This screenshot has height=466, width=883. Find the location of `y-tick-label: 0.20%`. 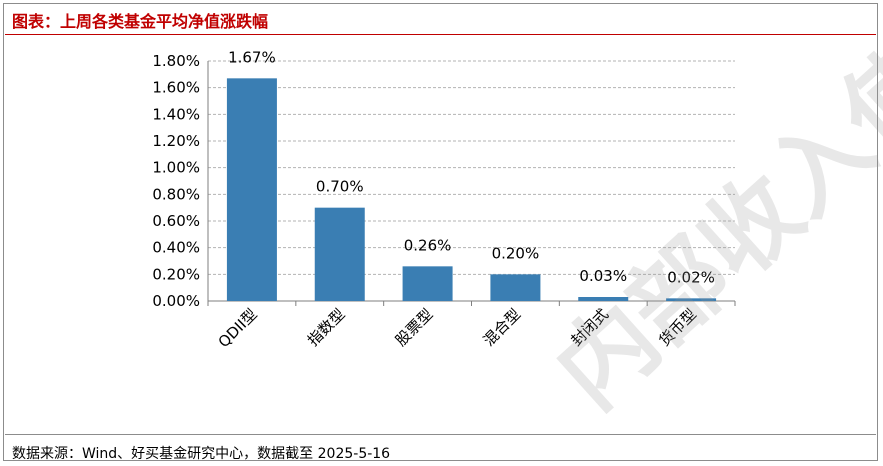

y-tick-label: 0.20% is located at coordinates (176, 274).